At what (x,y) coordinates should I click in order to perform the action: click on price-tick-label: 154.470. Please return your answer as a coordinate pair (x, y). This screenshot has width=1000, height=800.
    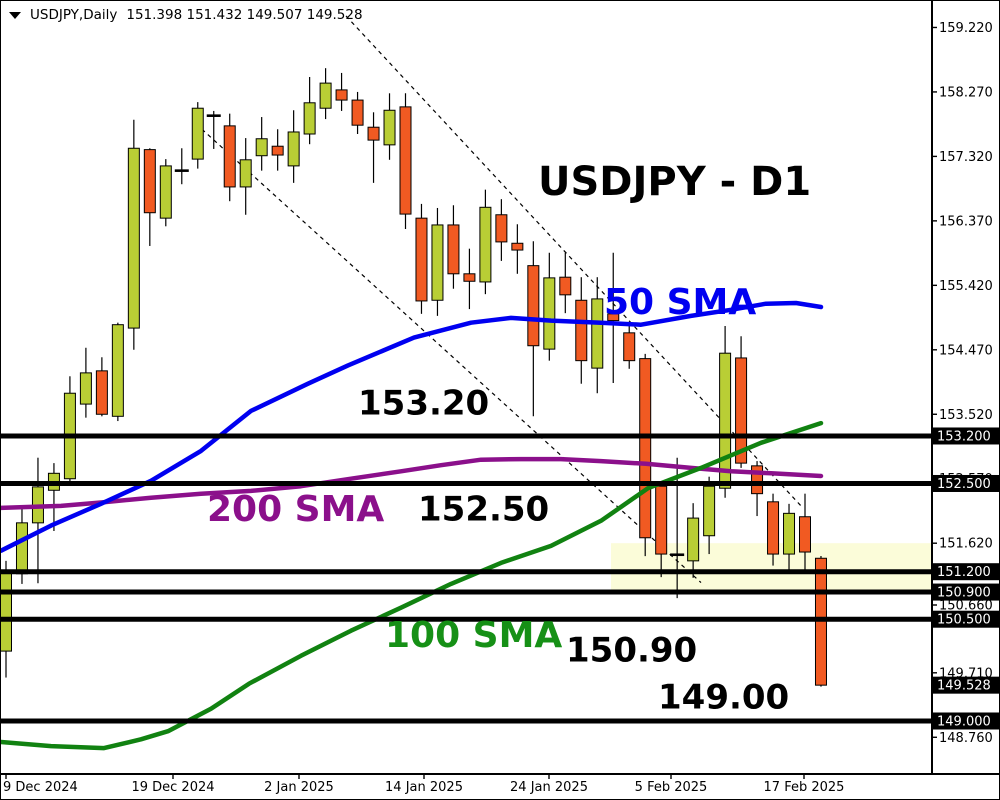
    Looking at the image, I should click on (966, 350).